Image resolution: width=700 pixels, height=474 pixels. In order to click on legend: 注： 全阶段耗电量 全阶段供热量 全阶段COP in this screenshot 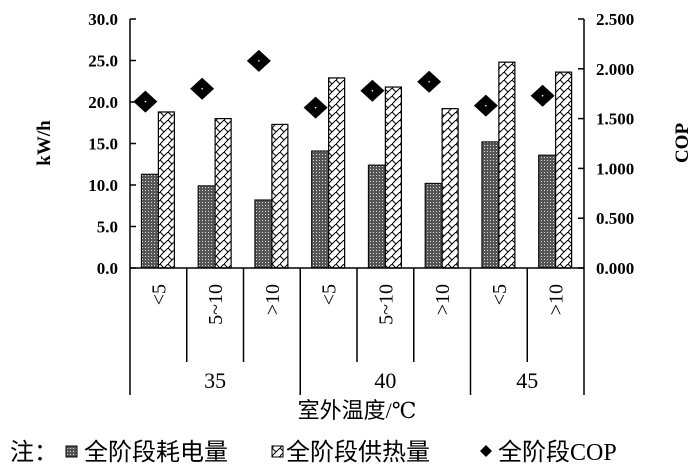, I will do `click(313, 452)`.